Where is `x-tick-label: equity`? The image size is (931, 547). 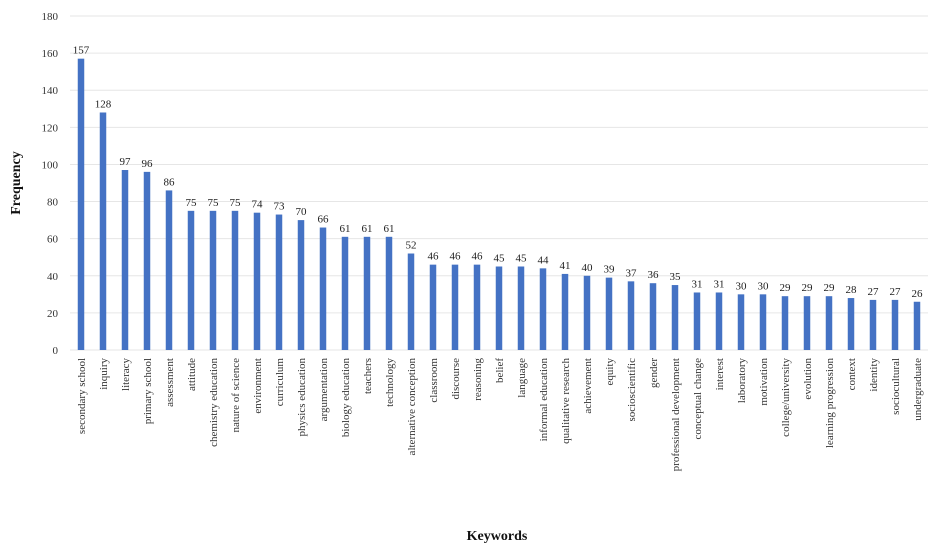 x-tick-label: equity is located at coordinates (610, 372).